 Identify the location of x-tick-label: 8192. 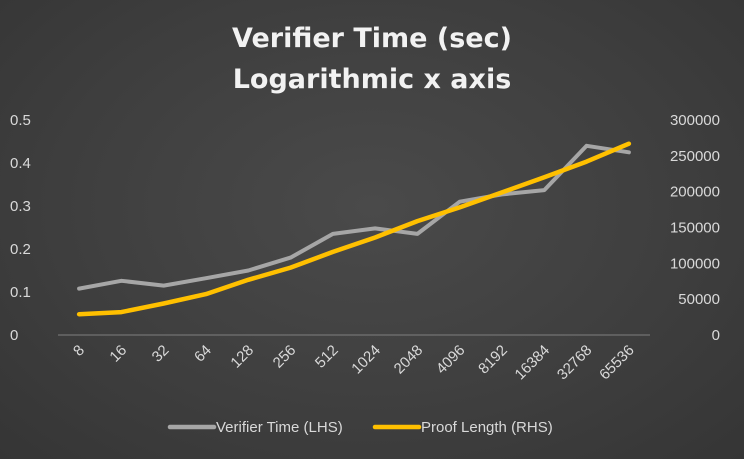
(493, 360).